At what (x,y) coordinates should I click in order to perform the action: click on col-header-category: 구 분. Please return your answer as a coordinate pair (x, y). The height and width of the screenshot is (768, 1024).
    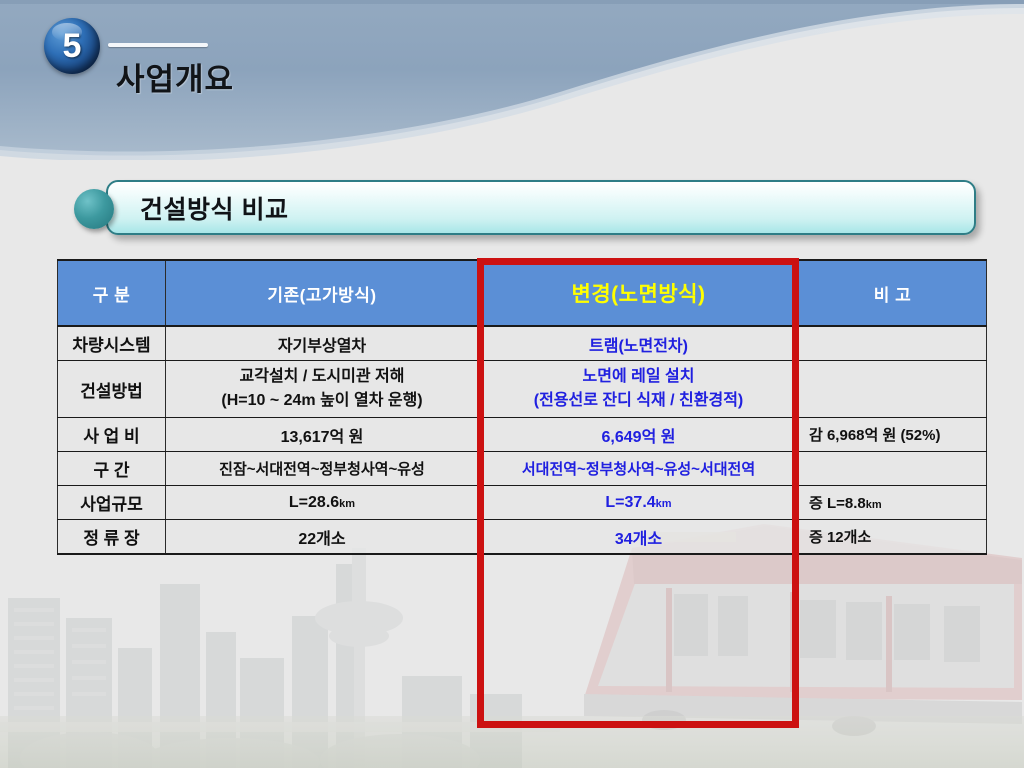
    Looking at the image, I should click on (111, 293).